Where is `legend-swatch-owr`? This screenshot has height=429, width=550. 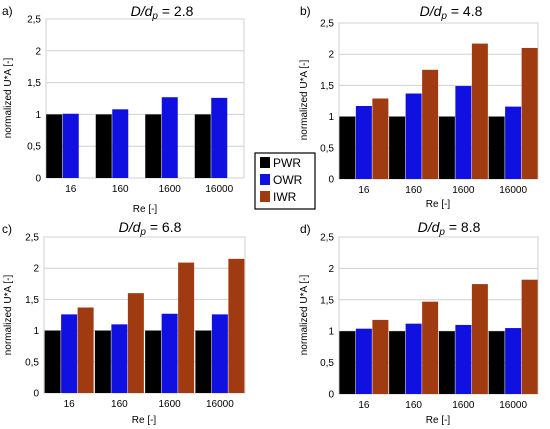 legend-swatch-owr is located at coordinates (265, 179).